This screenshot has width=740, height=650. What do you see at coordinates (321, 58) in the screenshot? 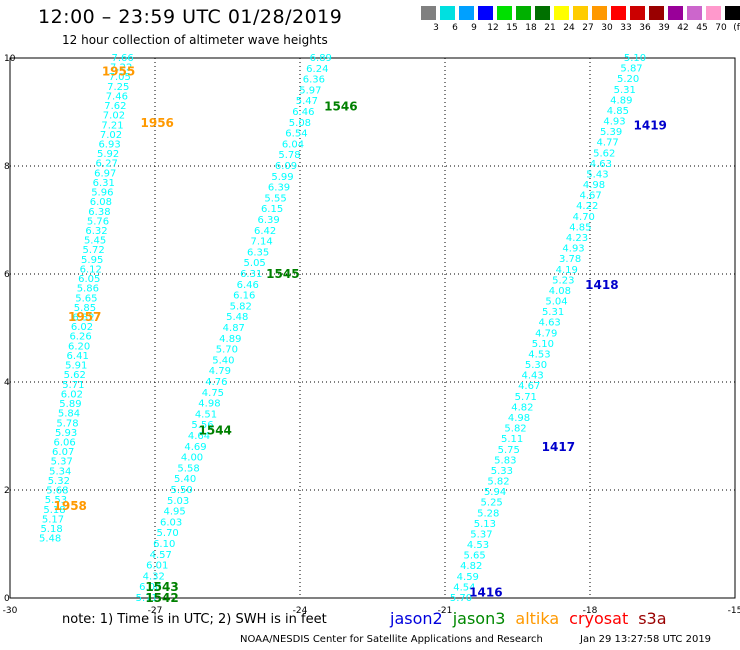
I see `wave-height-value: 6.89` at bounding box center [321, 58].